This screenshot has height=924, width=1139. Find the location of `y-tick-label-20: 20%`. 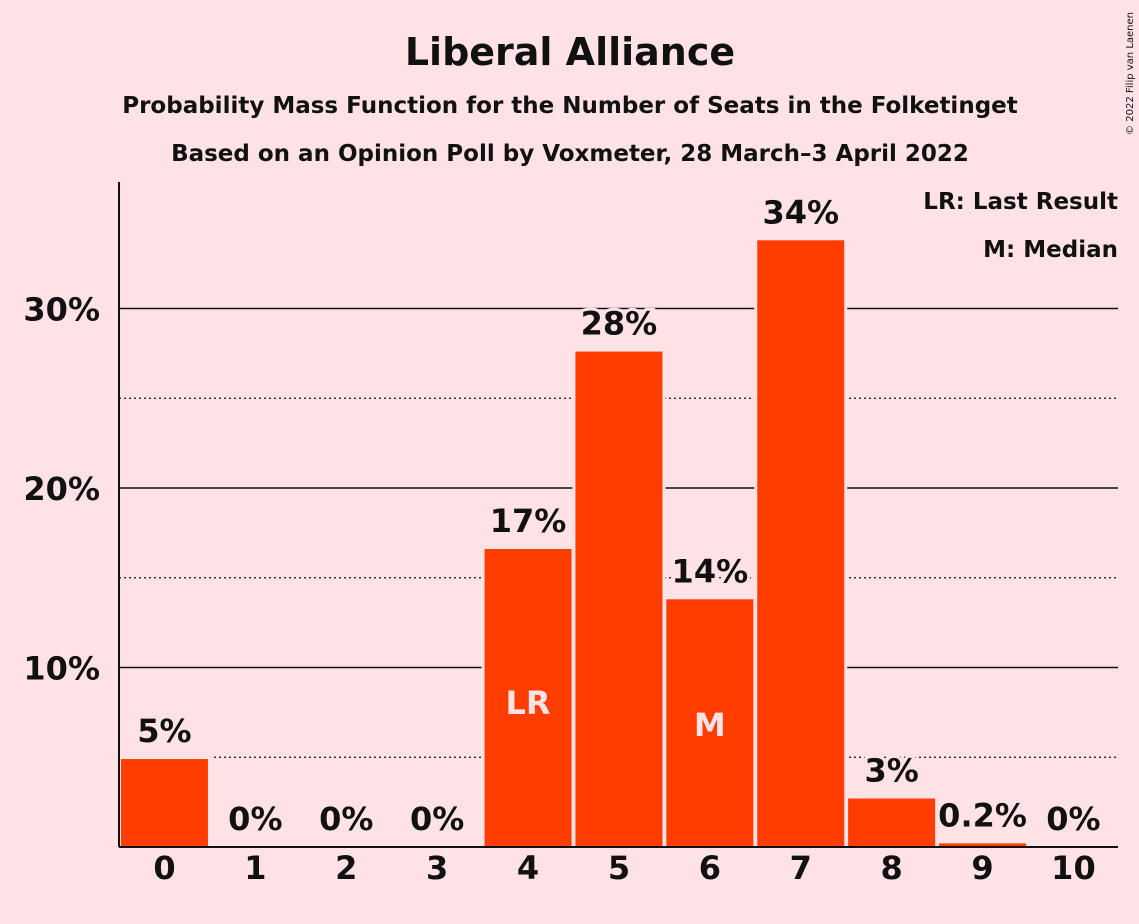

y-tick-label-20: 20% is located at coordinates (61, 489).